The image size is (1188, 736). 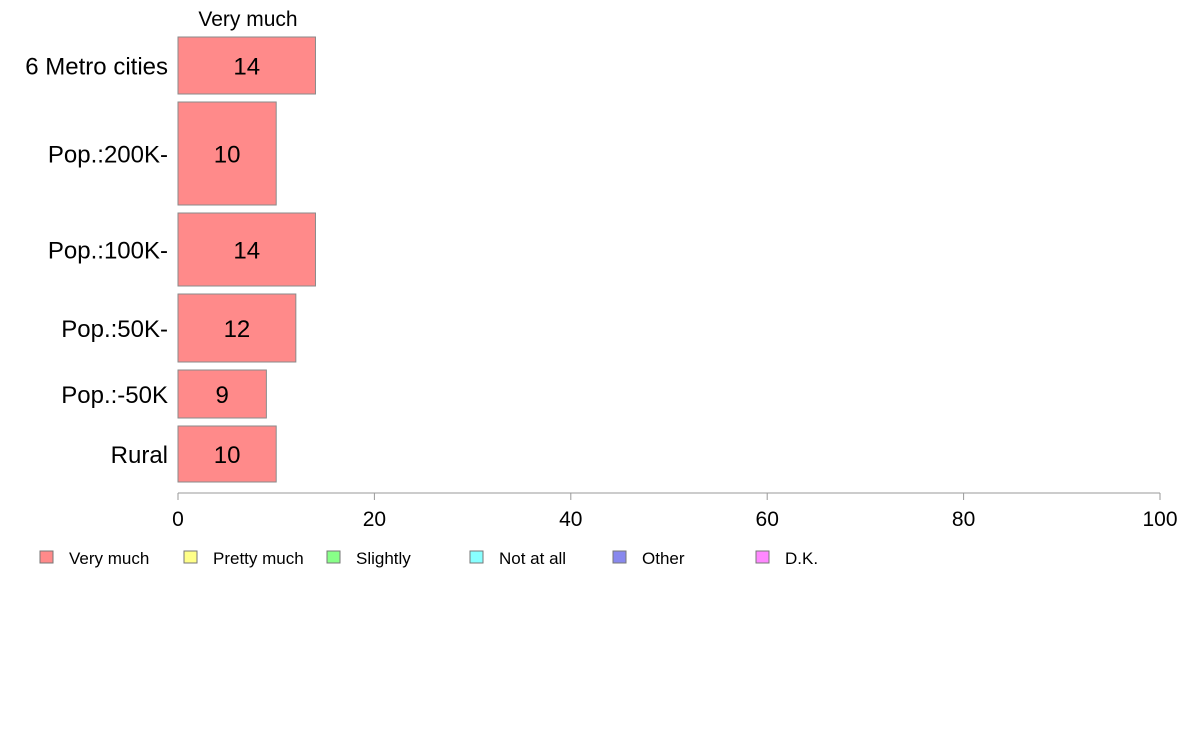 I want to click on x-tick-label-20: 20, so click(x=374, y=519).